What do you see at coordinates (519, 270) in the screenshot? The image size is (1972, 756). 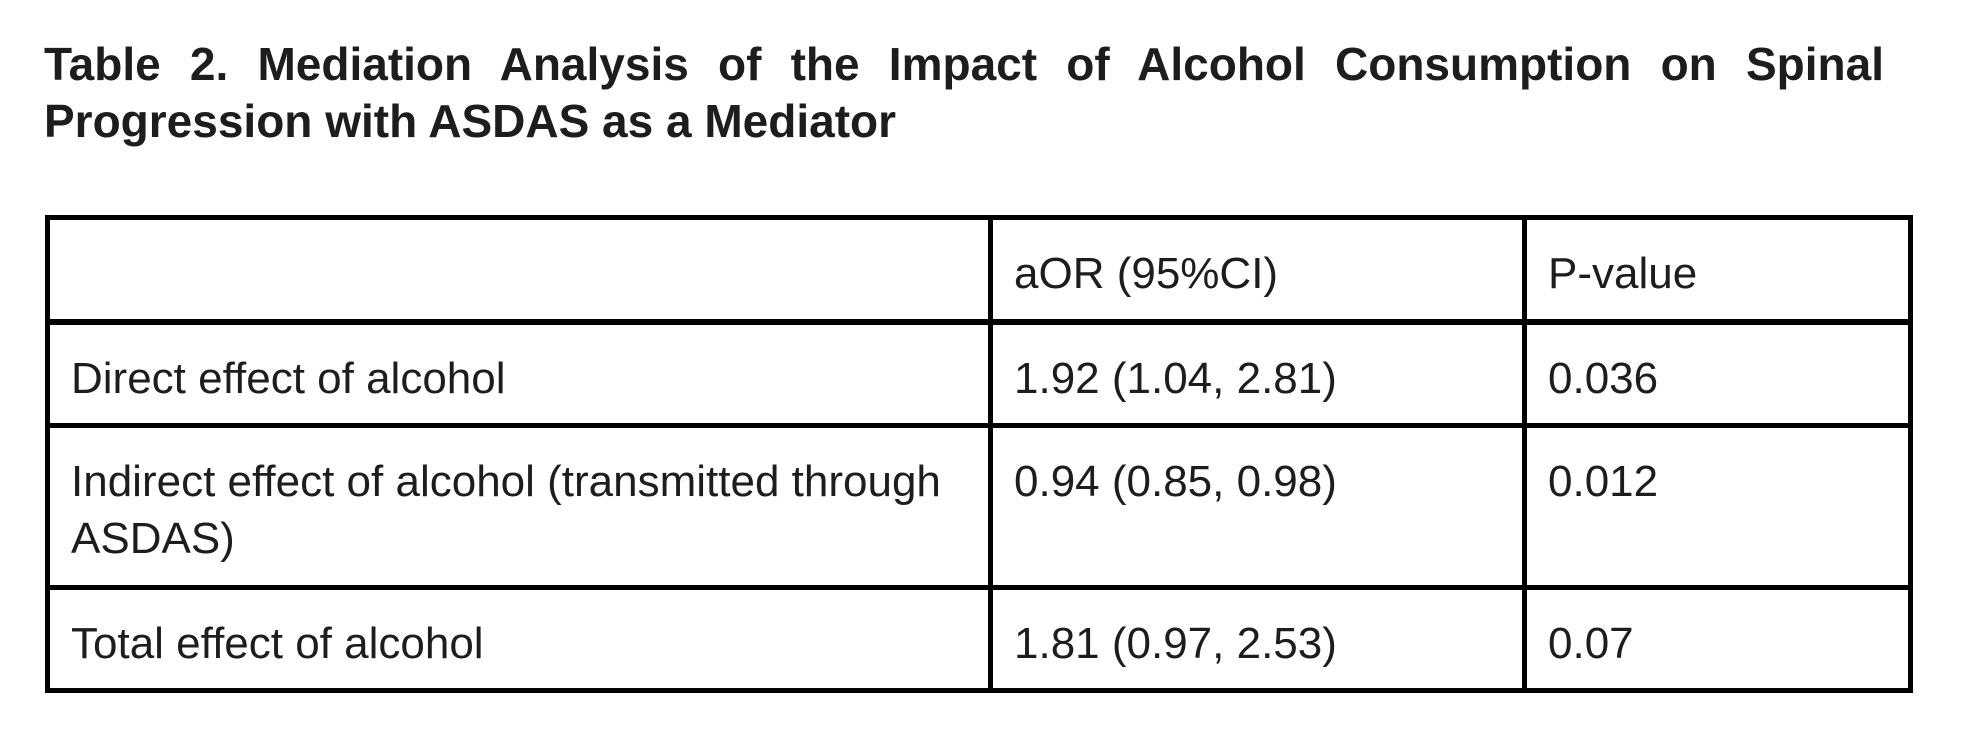 I see `header-row-label` at bounding box center [519, 270].